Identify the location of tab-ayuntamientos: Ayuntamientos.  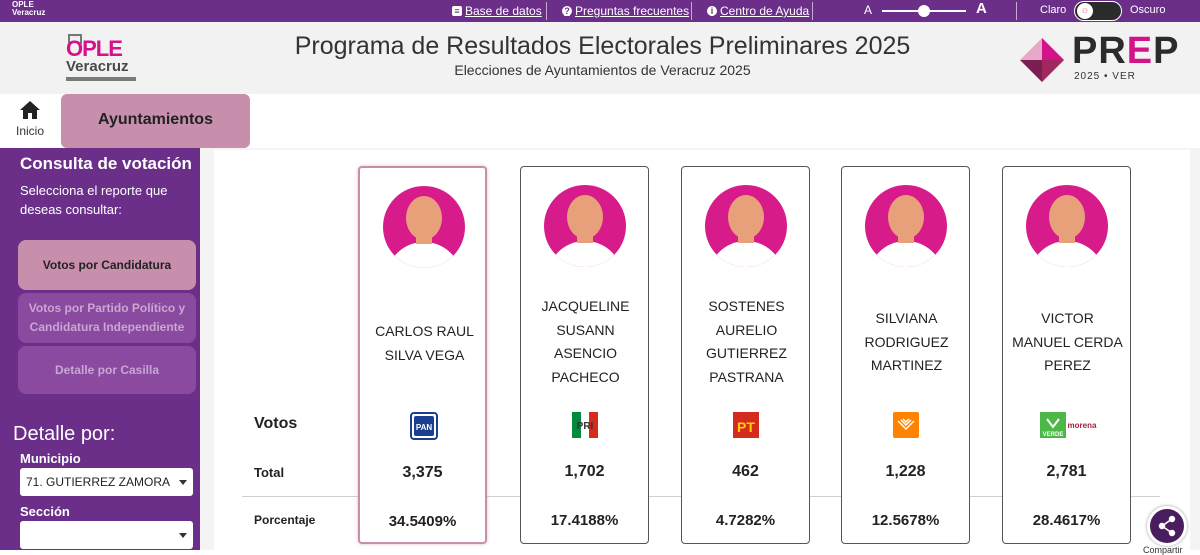
(155, 121).